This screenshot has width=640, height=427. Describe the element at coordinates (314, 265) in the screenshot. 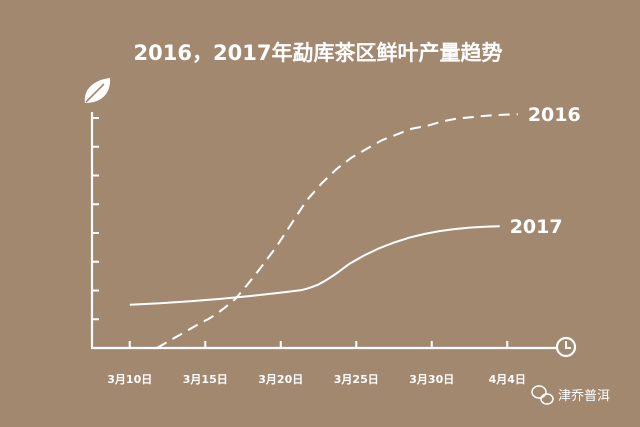

I see `series-line-2017` at that location.